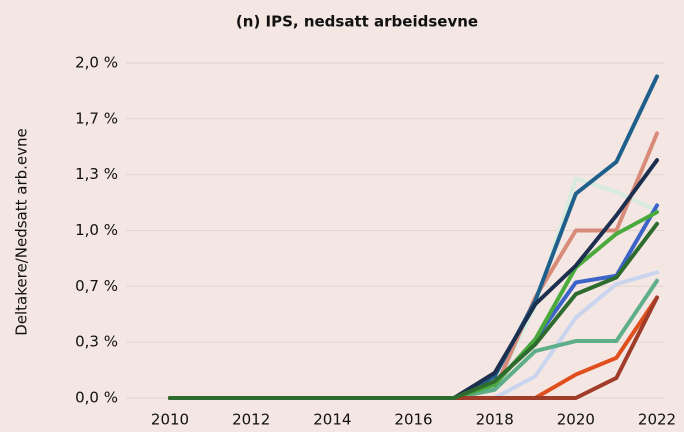 Image resolution: width=684 pixels, height=432 pixels. What do you see at coordinates (332, 420) in the screenshot?
I see `x-tick-label: 2014` at bounding box center [332, 420].